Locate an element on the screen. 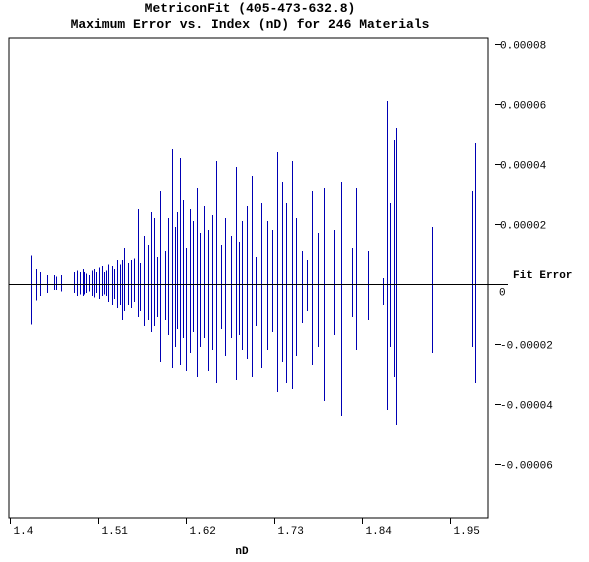  y-tick-label: -0.00006 is located at coordinates (526, 467).